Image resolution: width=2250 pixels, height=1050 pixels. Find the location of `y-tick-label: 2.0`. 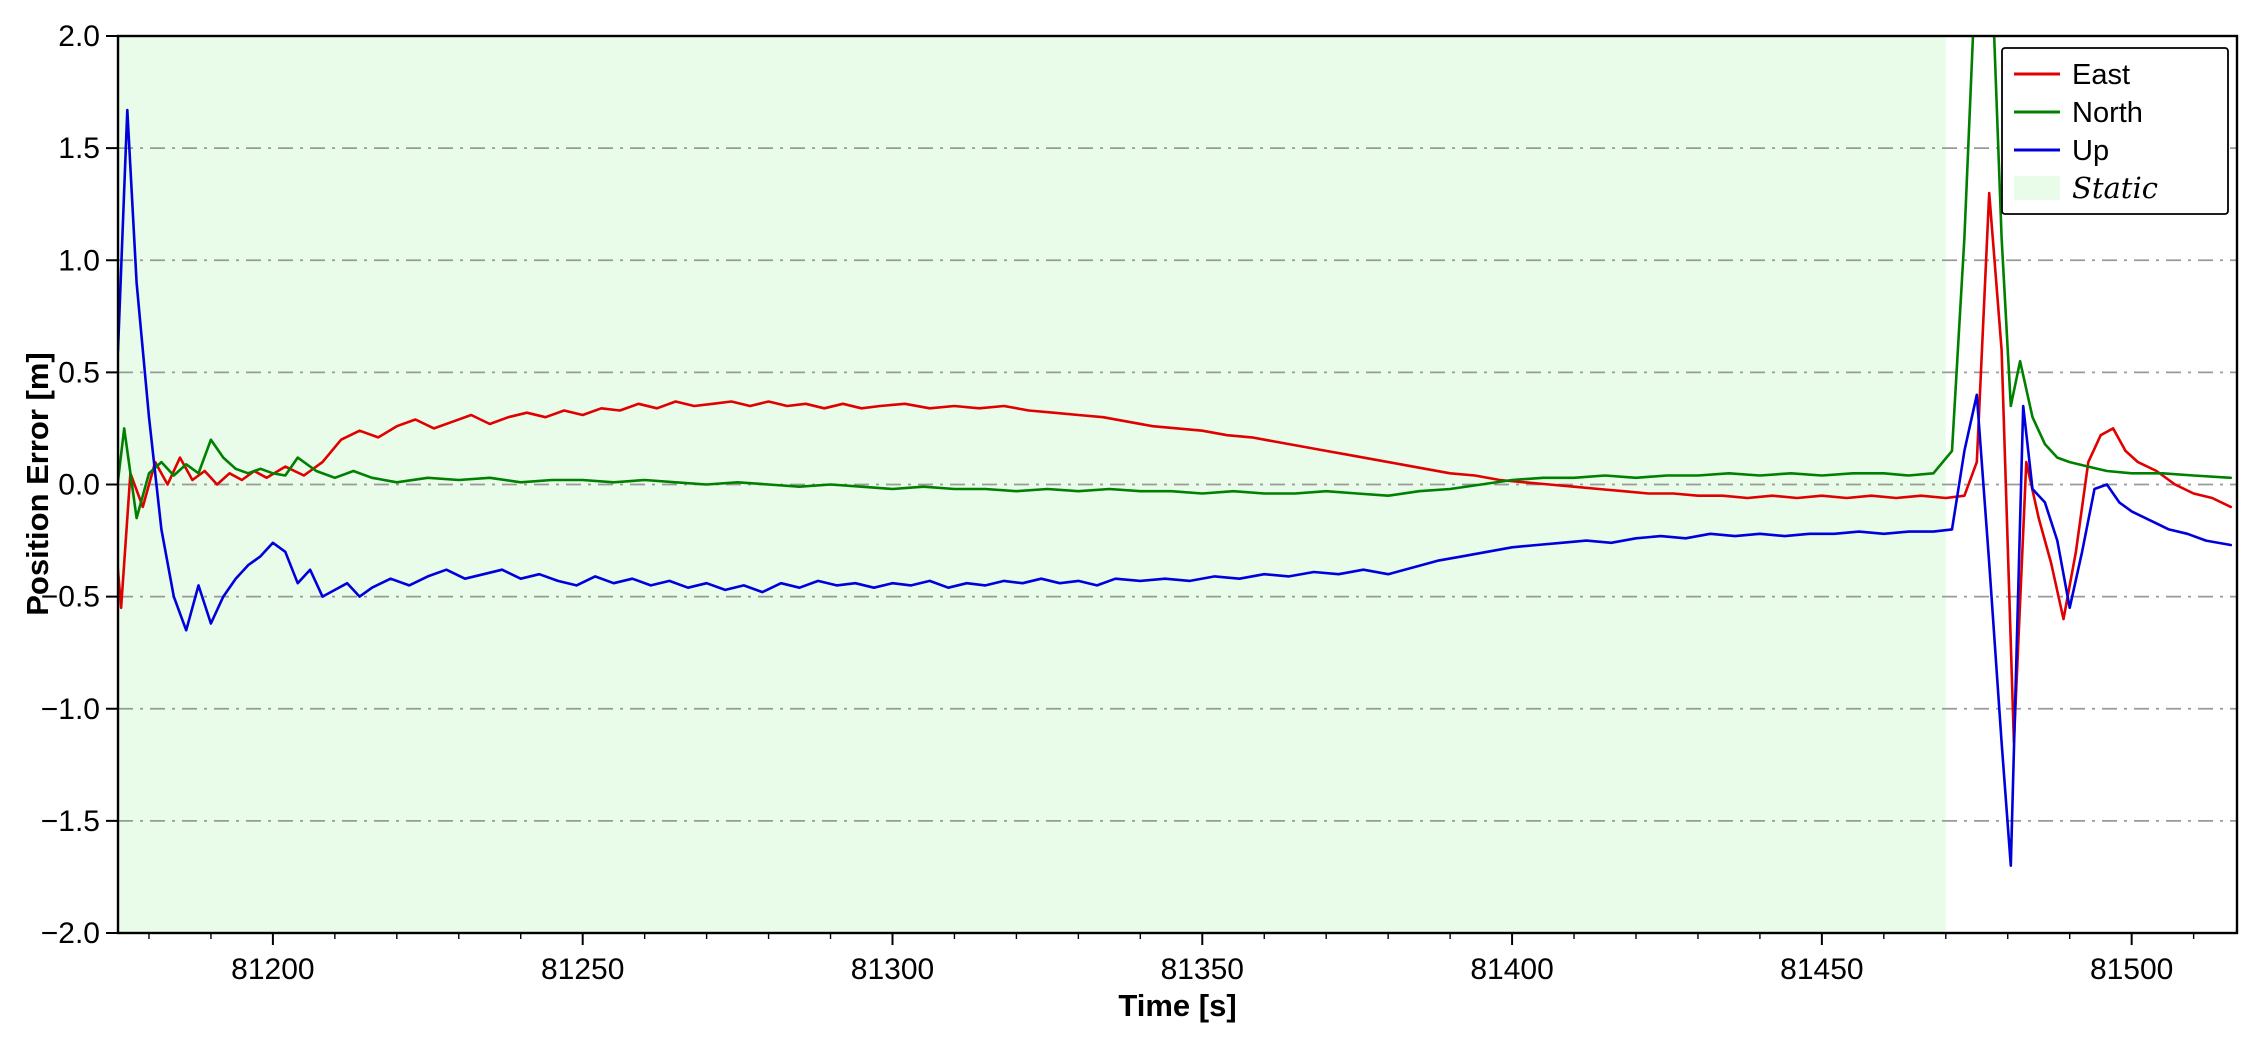

y-tick-label: 2.0 is located at coordinates (79, 36).